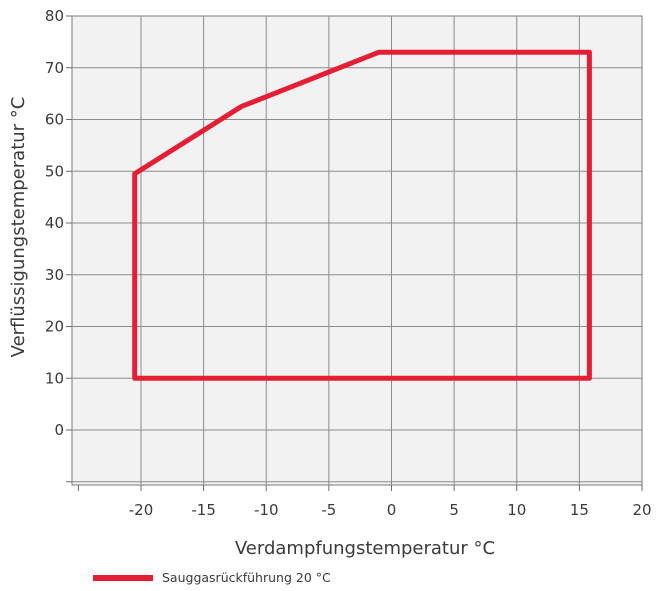 This screenshot has height=591, width=659. I want to click on x-axis-title: Verdampfungstemperatur °C, so click(365, 548).